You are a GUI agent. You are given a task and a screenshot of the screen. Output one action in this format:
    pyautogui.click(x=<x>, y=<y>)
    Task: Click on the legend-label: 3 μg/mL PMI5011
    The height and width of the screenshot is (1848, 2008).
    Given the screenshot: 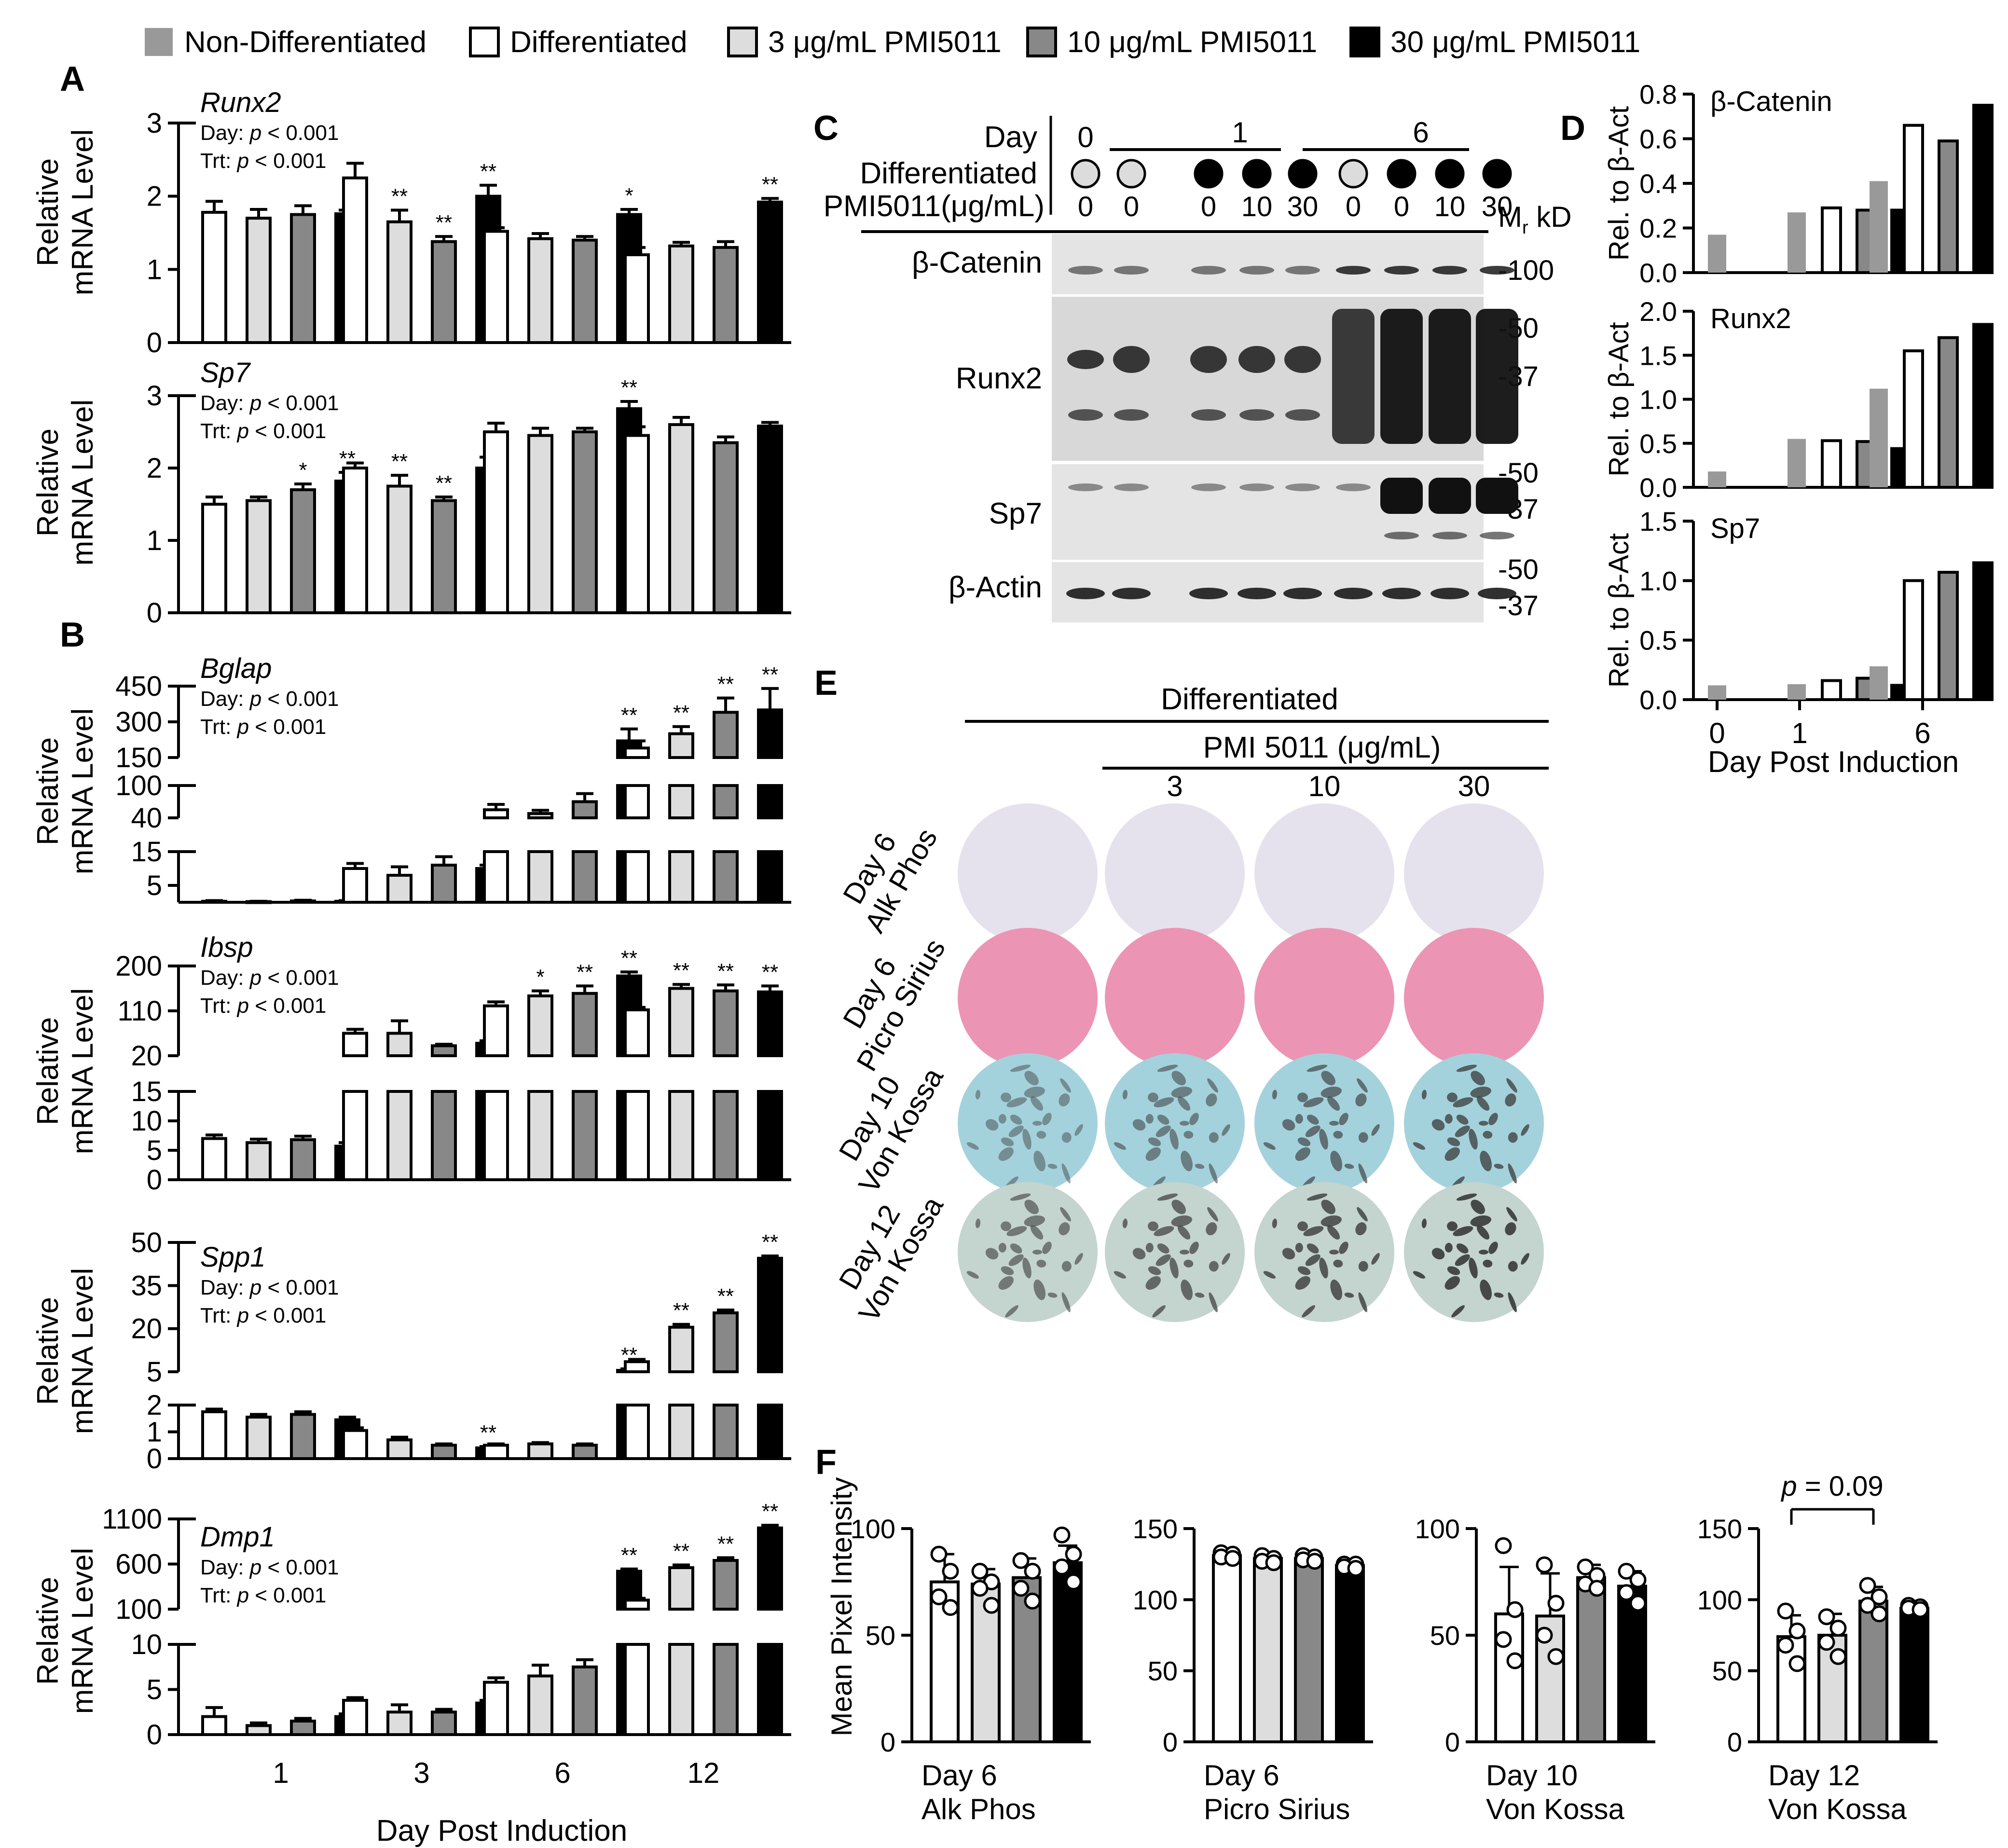 What is the action you would take?
    pyautogui.click(x=885, y=42)
    